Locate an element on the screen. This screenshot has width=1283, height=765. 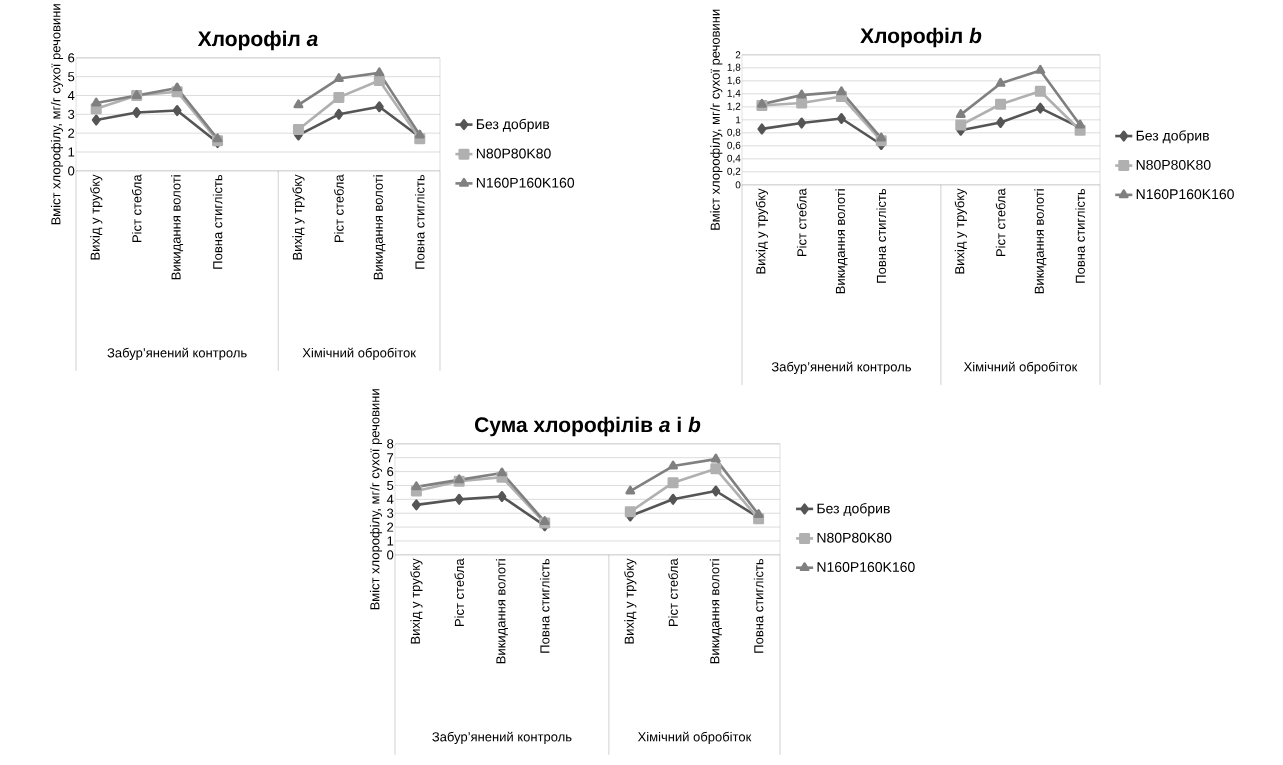
y-tick-label: 1,6 is located at coordinates (734, 81).